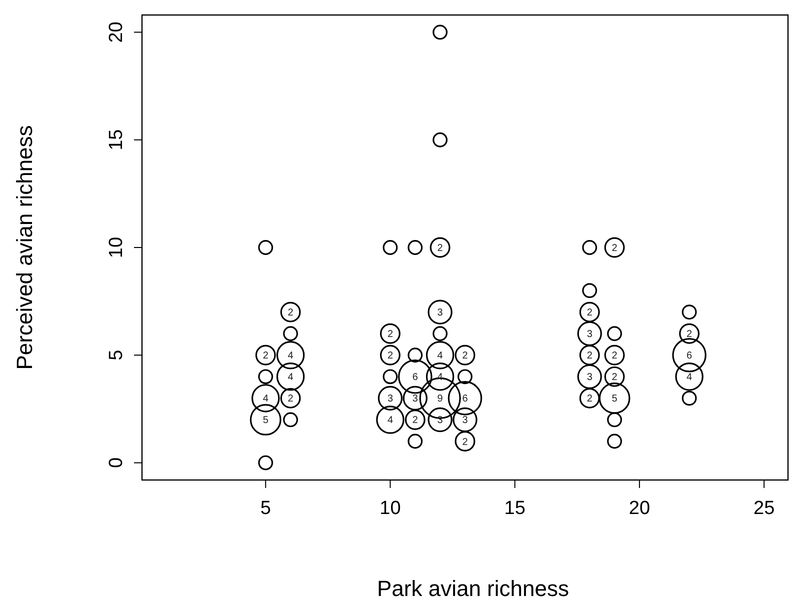 The image size is (798, 610). What do you see at coordinates (764, 508) in the screenshot?
I see `x-tick-label: 25` at bounding box center [764, 508].